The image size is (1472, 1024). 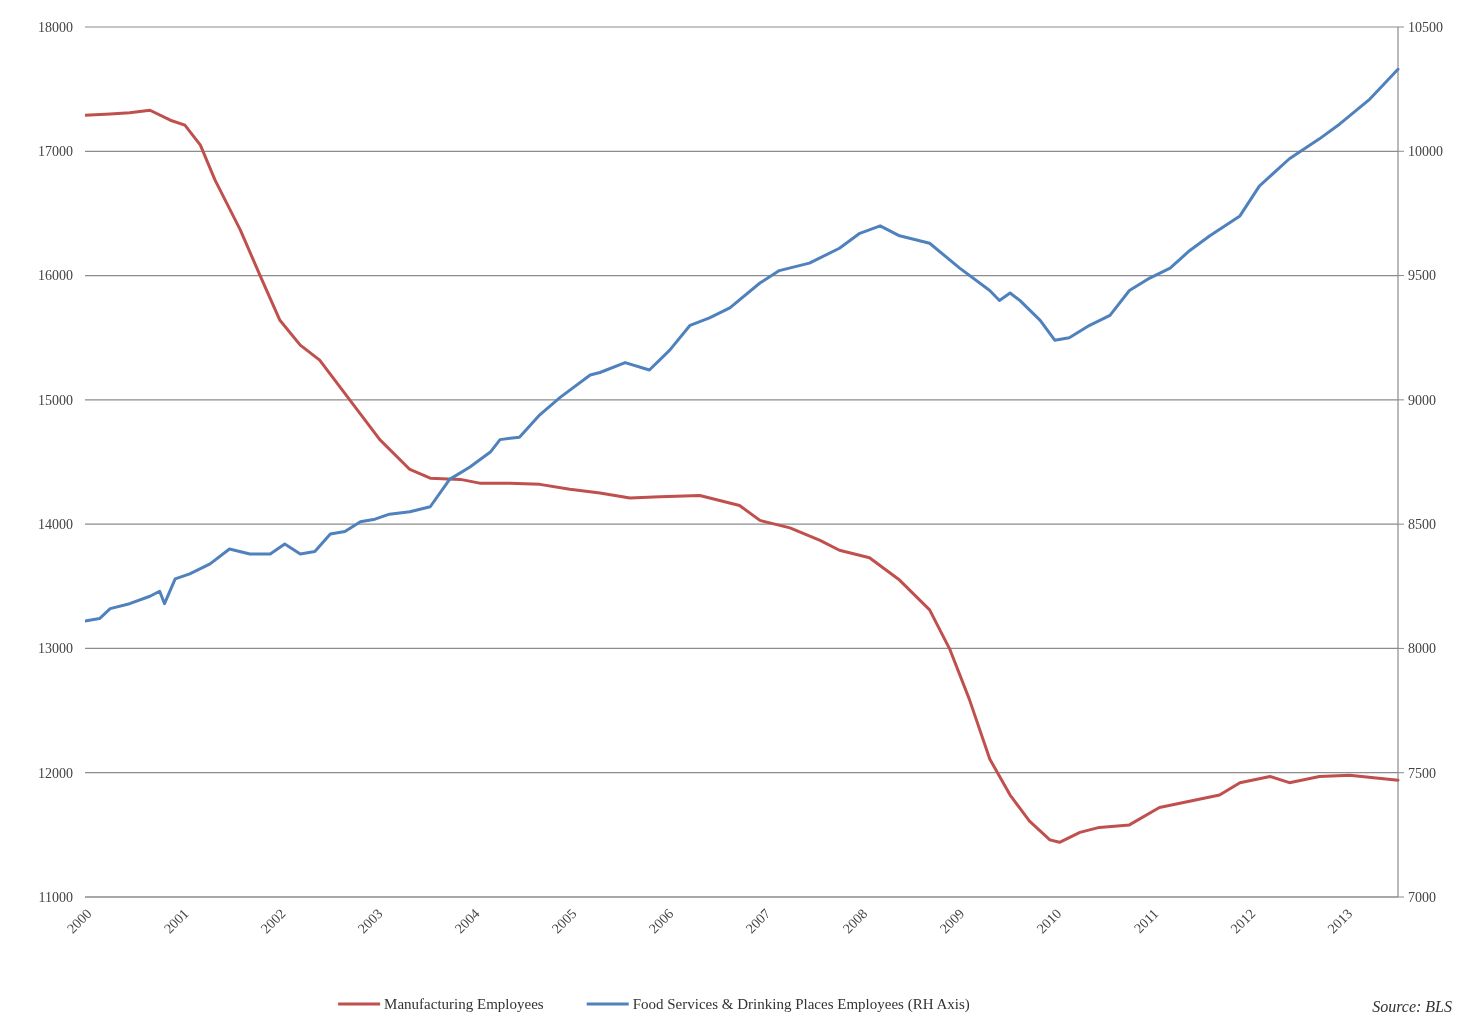 What do you see at coordinates (1412, 1006) in the screenshot?
I see `source-note: Source: BLS` at bounding box center [1412, 1006].